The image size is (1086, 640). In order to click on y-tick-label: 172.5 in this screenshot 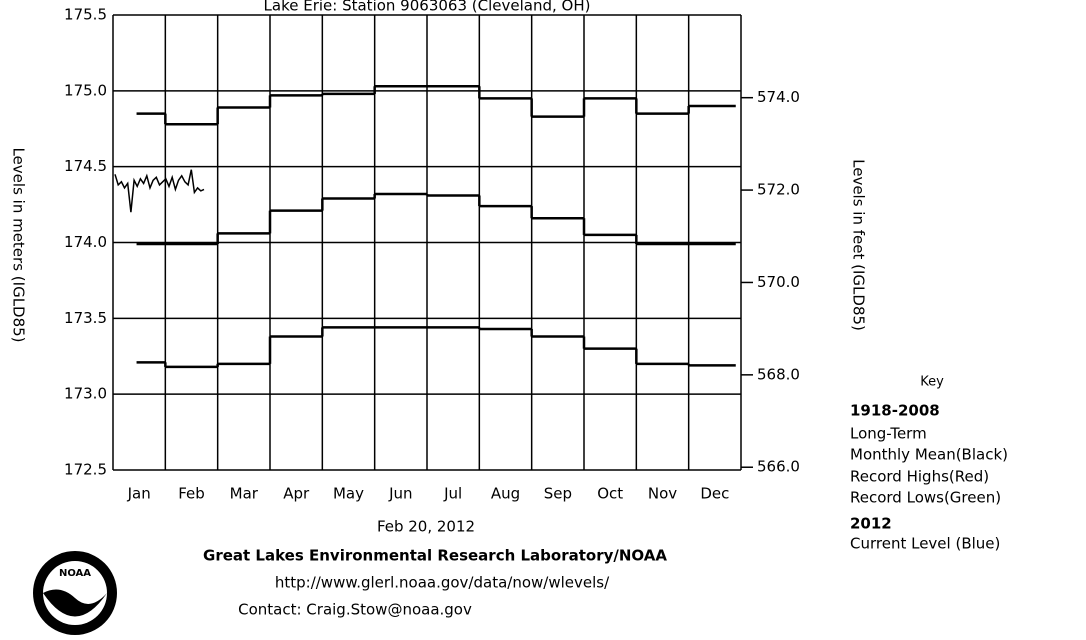, I will do `click(85, 470)`.